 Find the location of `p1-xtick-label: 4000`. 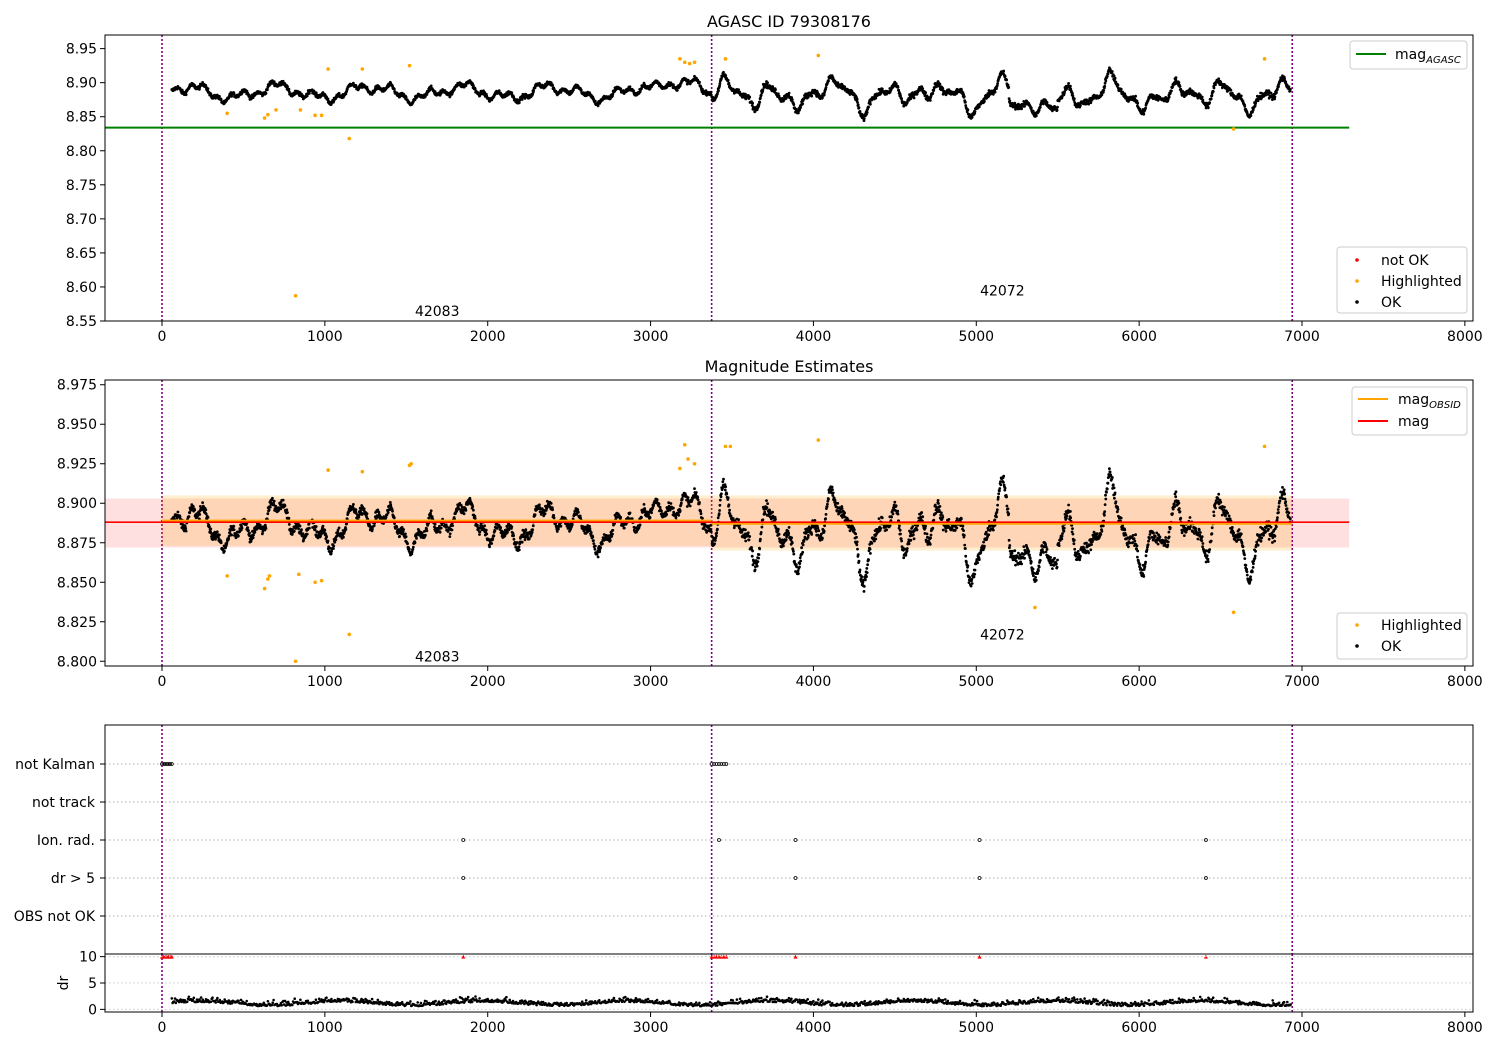

p1-xtick-label: 4000 is located at coordinates (814, 337).